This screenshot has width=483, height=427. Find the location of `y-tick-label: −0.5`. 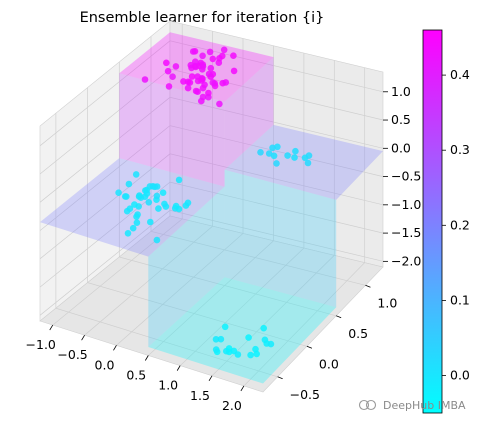

y-tick-label: −0.5 is located at coordinates (305, 394).